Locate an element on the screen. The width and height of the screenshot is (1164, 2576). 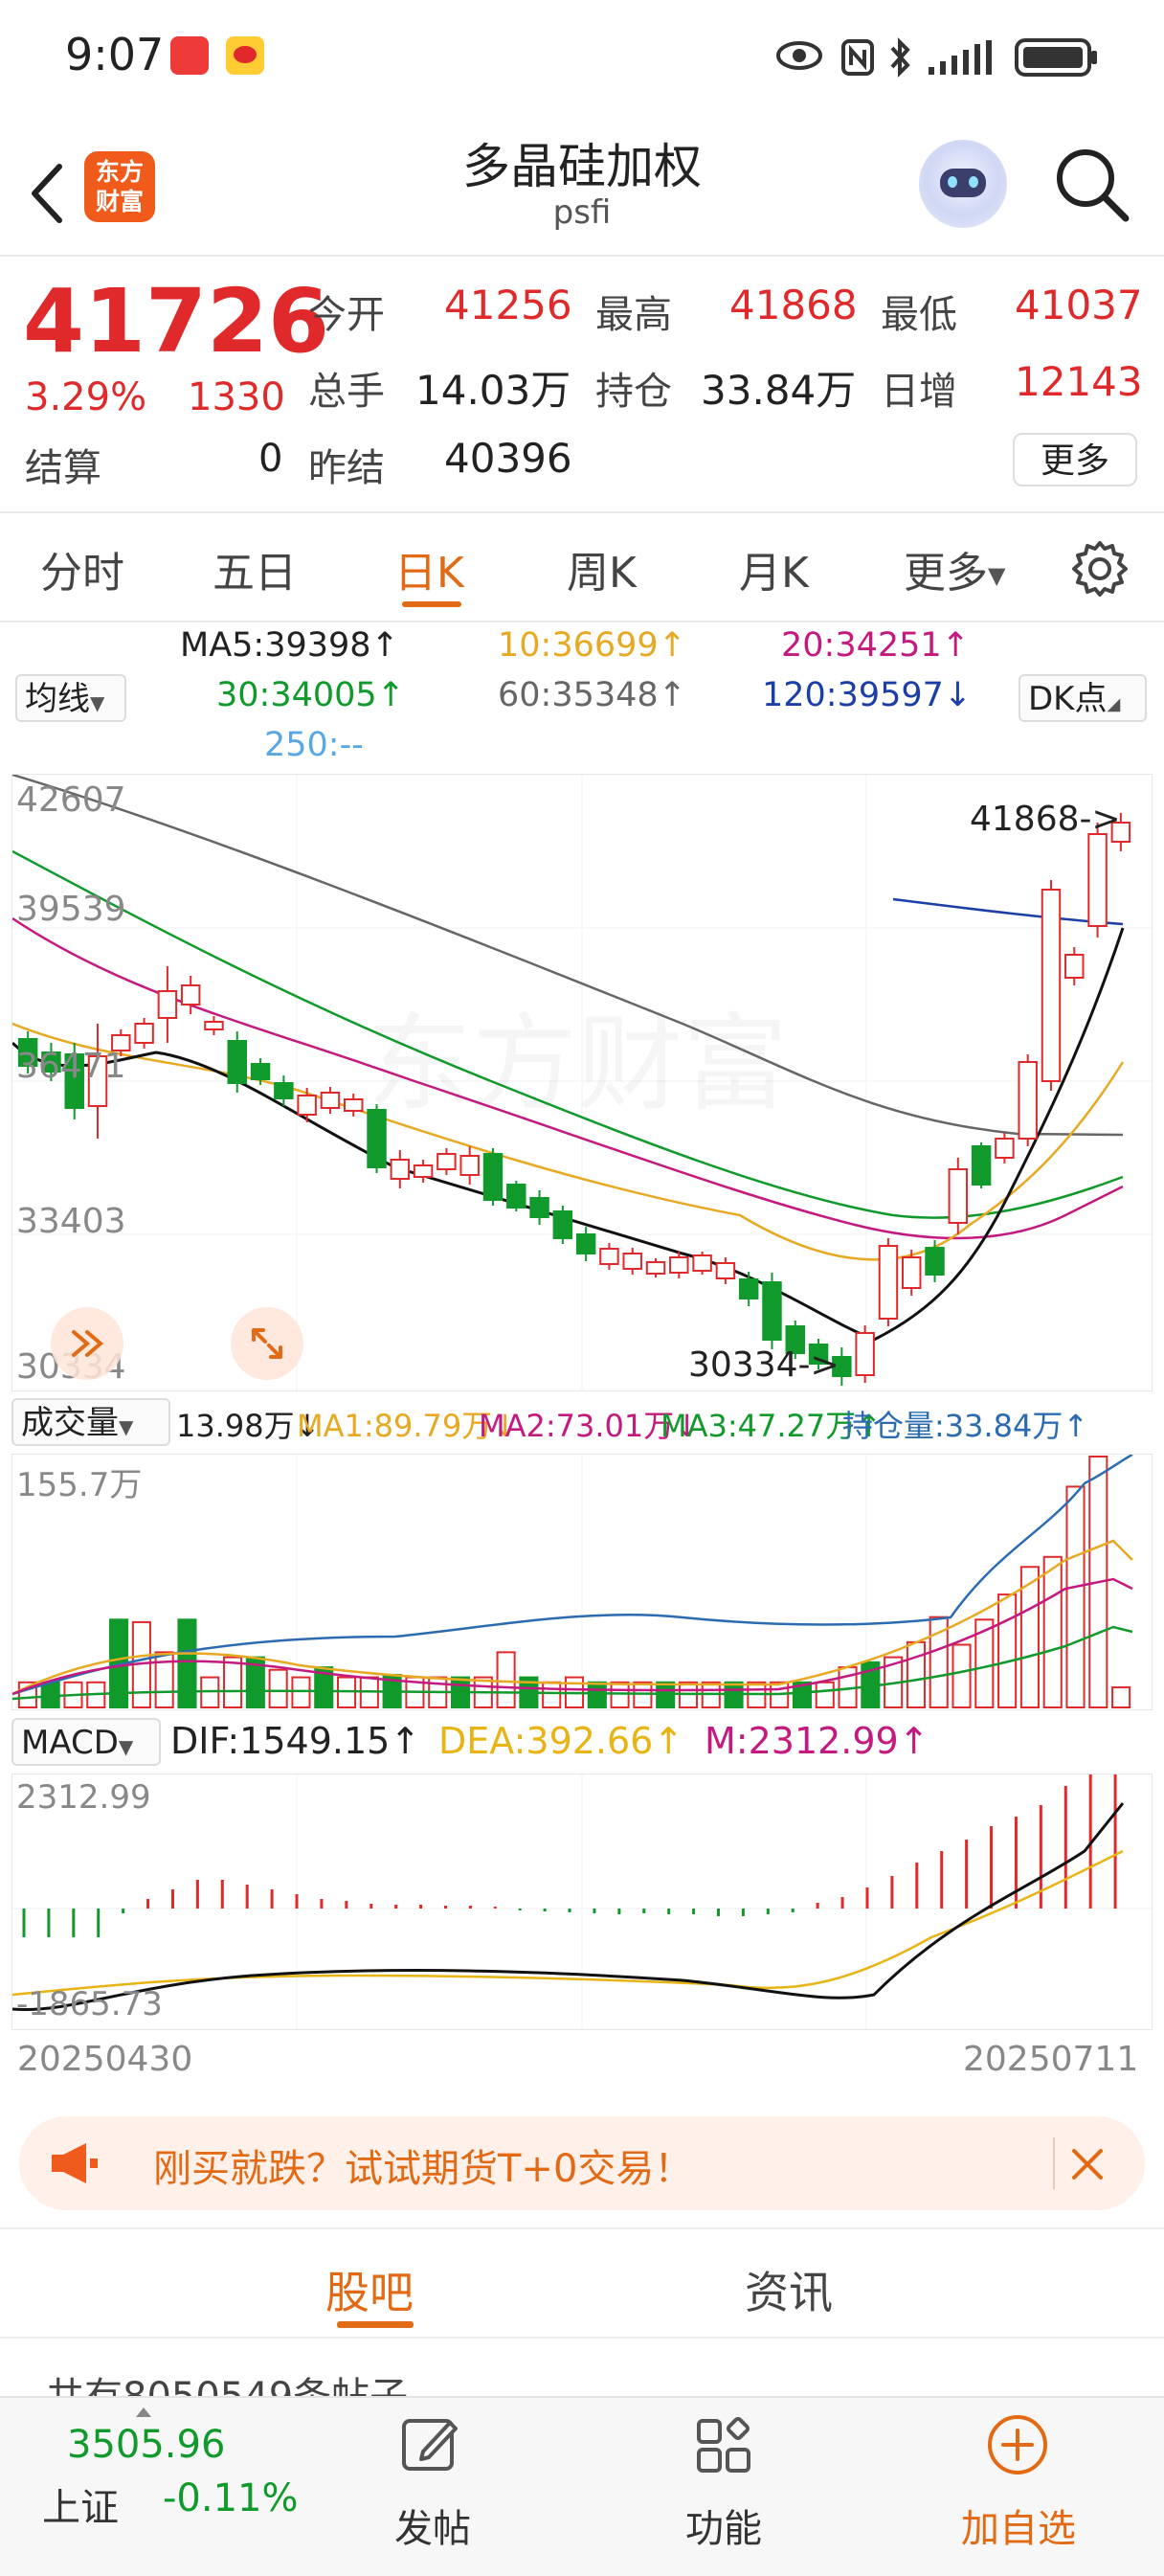
y-label-2: 39539 is located at coordinates (71, 909).